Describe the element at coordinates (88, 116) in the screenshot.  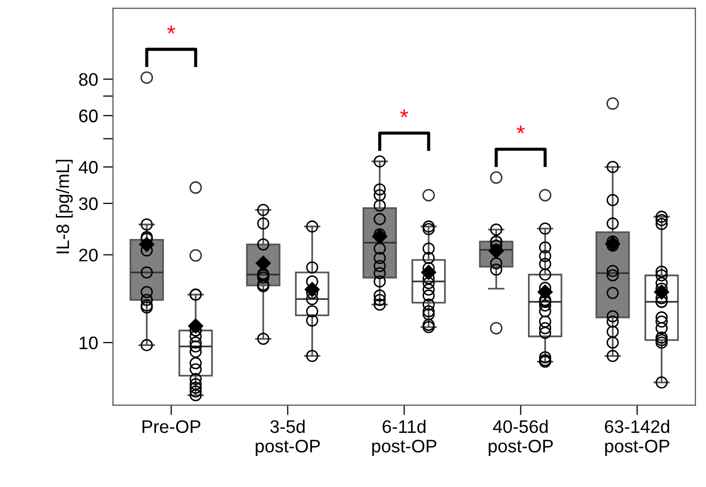
I see `y-tick-label: 60` at that location.